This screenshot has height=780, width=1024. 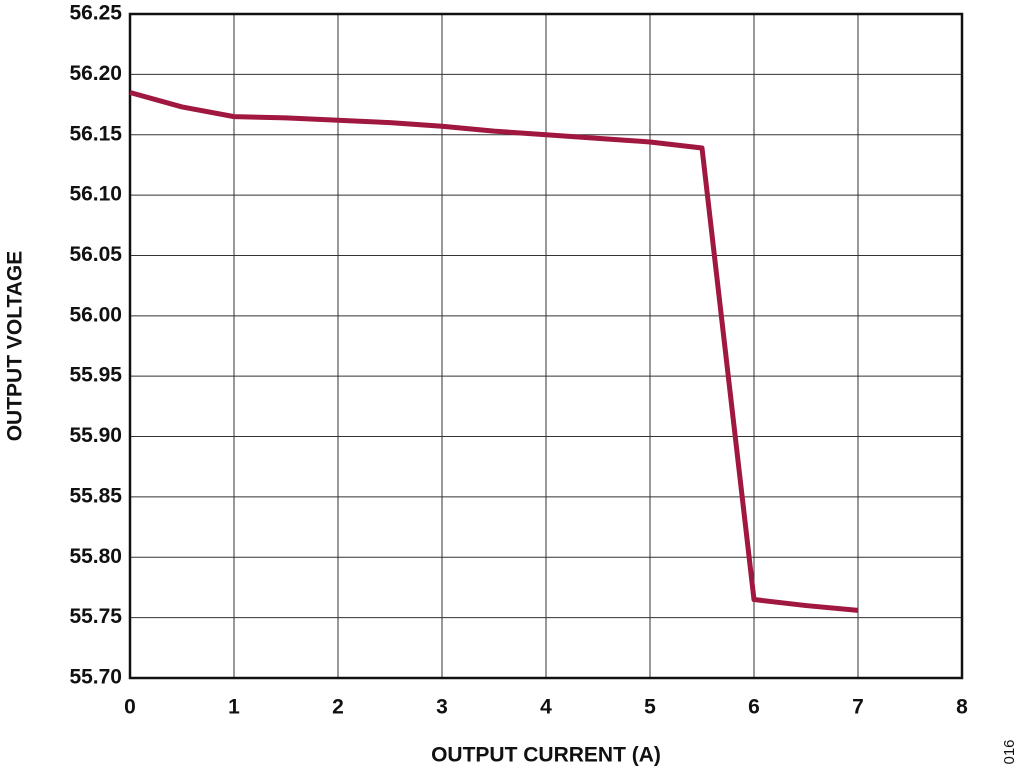 I want to click on y-tick-label: 55.70, so click(x=95, y=677).